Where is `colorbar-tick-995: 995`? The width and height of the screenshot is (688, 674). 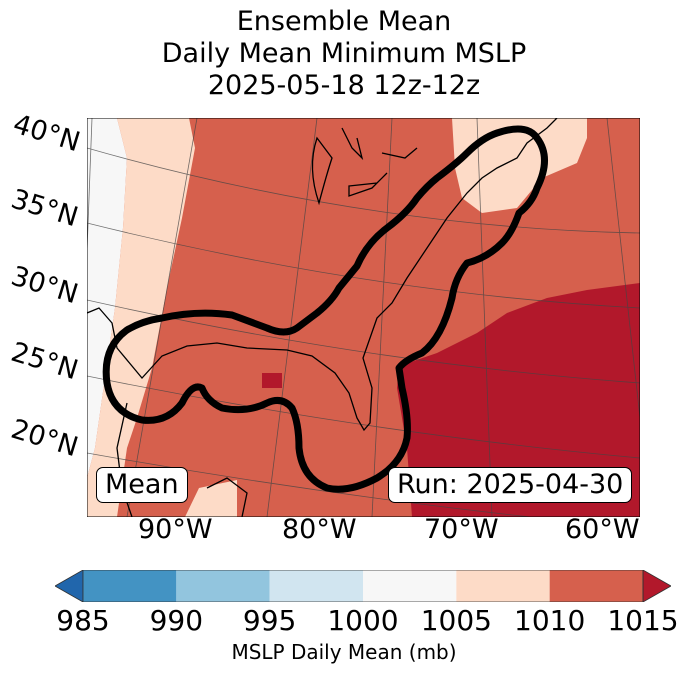
colorbar-tick-995: 995 is located at coordinates (269, 620).